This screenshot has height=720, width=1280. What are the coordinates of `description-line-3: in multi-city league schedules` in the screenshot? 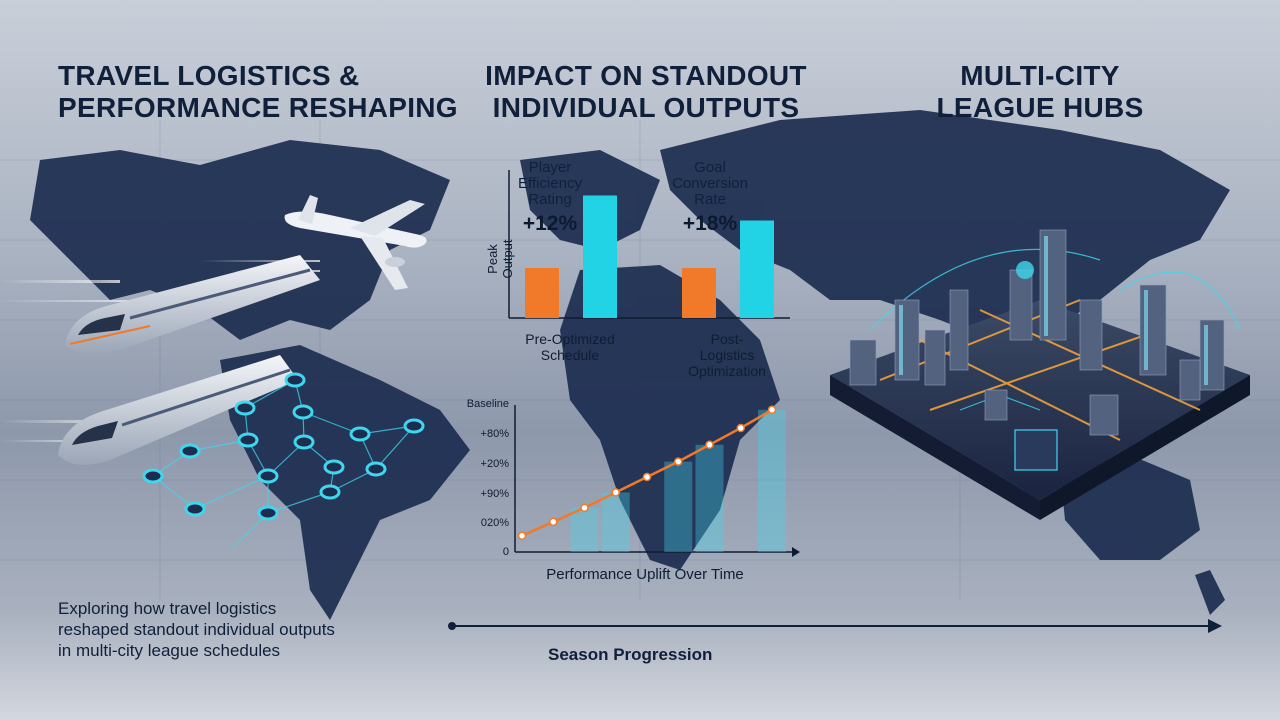 It's located at (169, 650).